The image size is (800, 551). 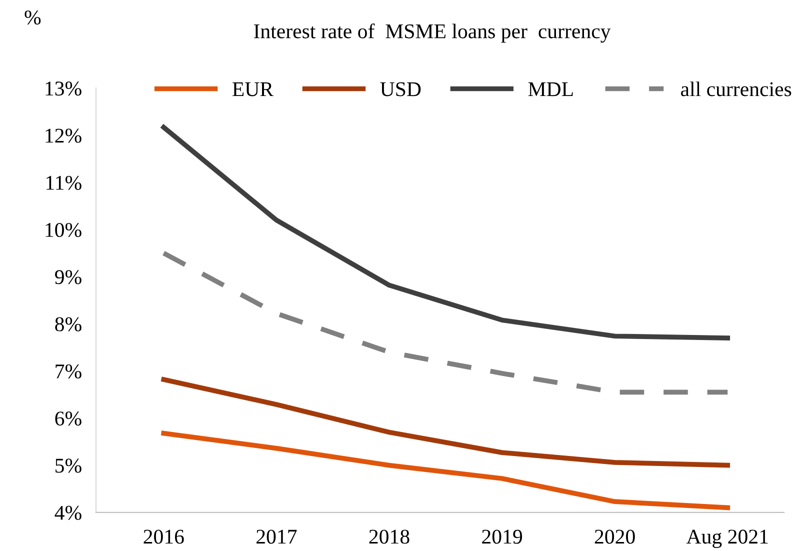 I want to click on x-tick-label: 2019, so click(x=502, y=537).